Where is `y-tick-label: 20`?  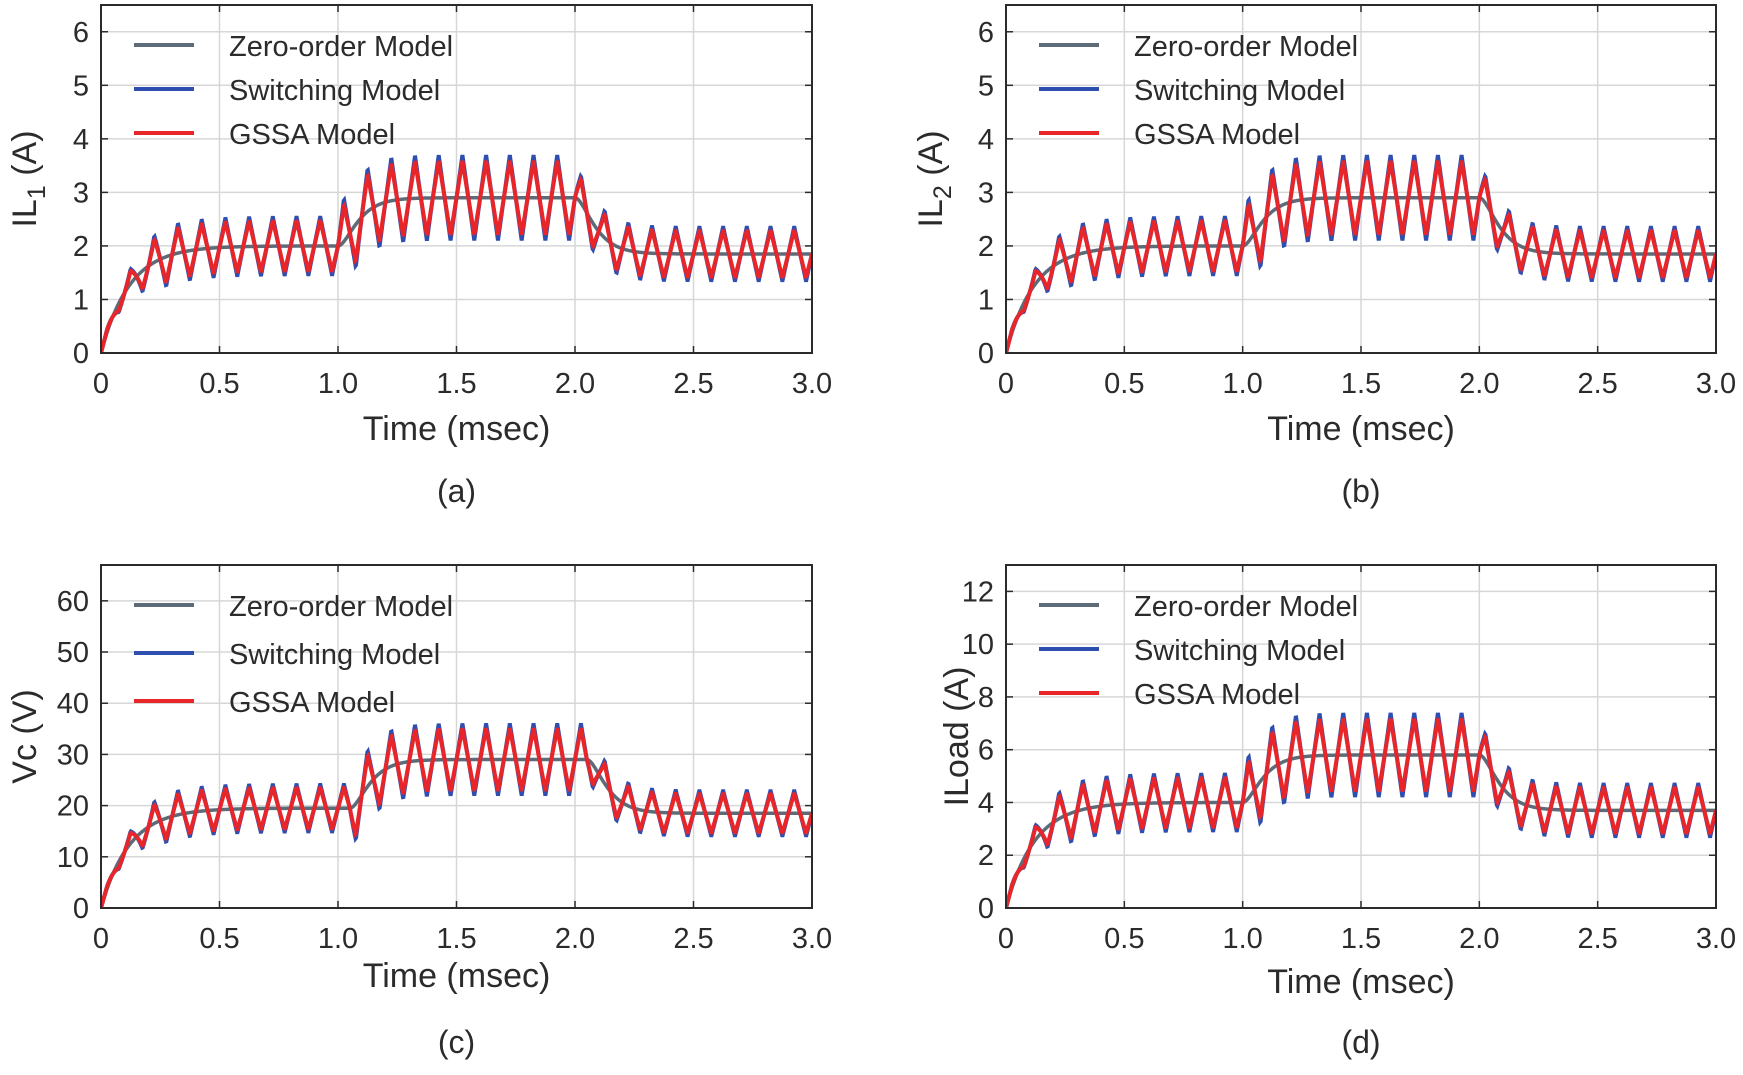 y-tick-label: 20 is located at coordinates (73, 807).